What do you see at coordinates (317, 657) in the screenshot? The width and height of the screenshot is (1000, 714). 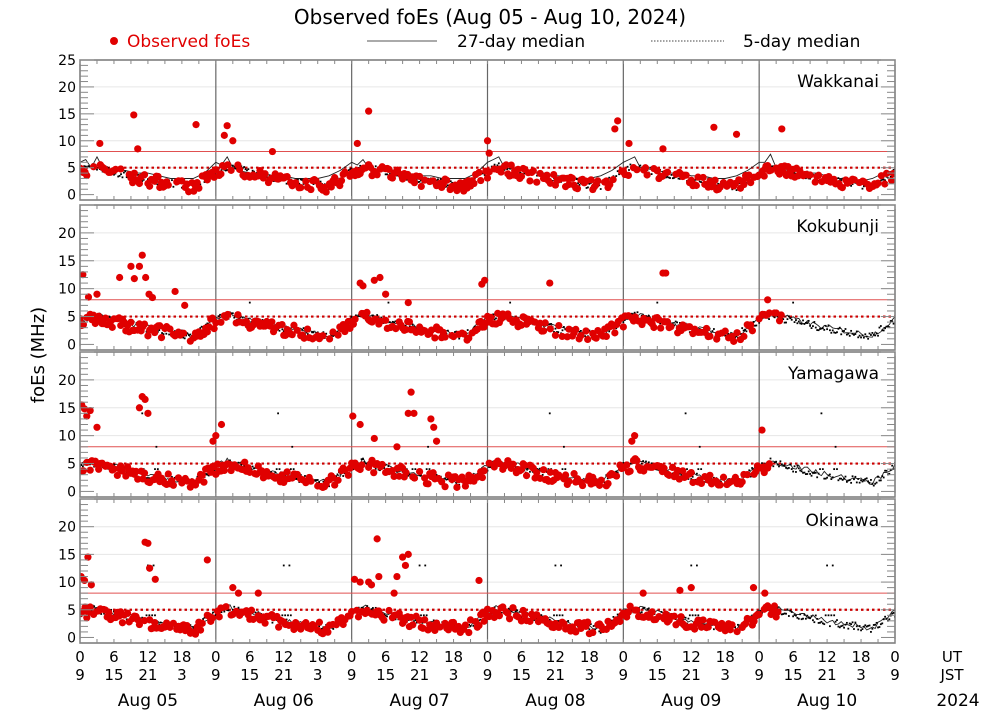 I see `x-tick-label-ut: 18` at bounding box center [317, 657].